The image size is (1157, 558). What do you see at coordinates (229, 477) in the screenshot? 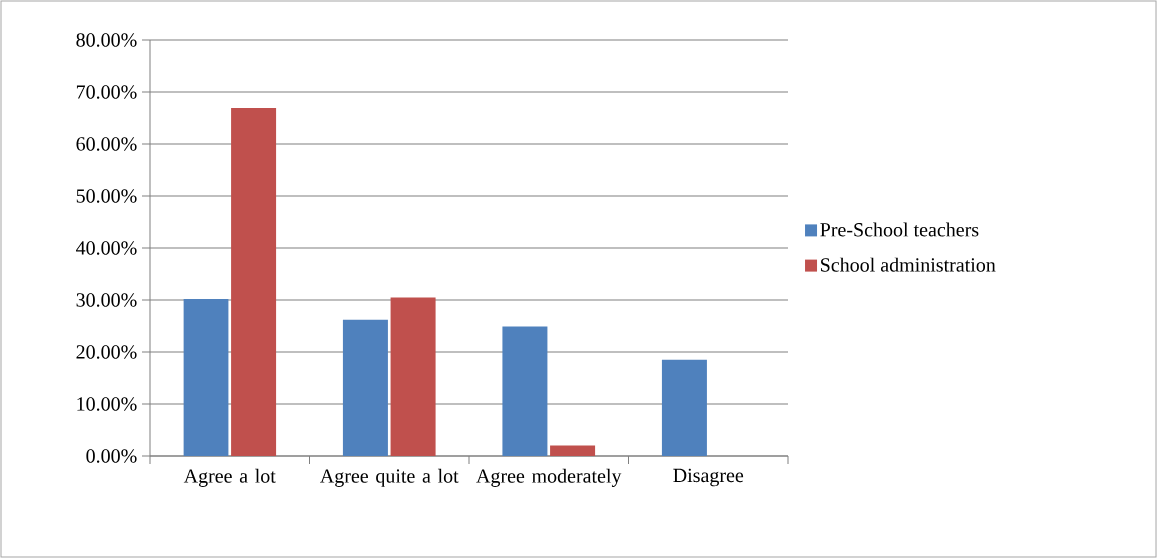
I see `x-tick-label: Agree a lot` at bounding box center [229, 477].